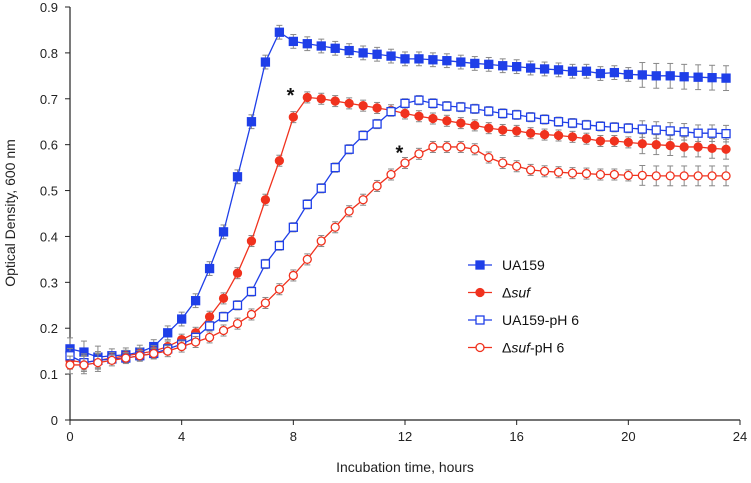  I want to click on x-tick-label: 0, so click(69, 436).